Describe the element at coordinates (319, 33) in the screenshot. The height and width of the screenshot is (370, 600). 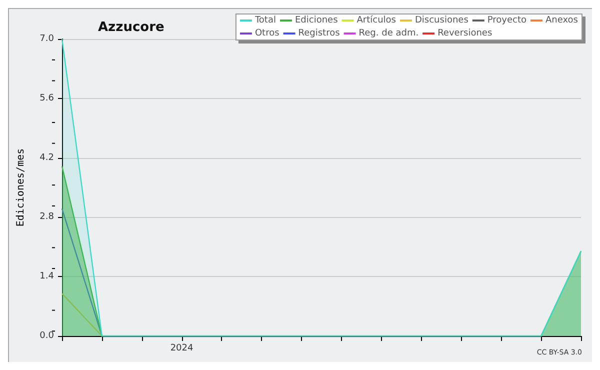
I see `legend-label: Registros` at that location.